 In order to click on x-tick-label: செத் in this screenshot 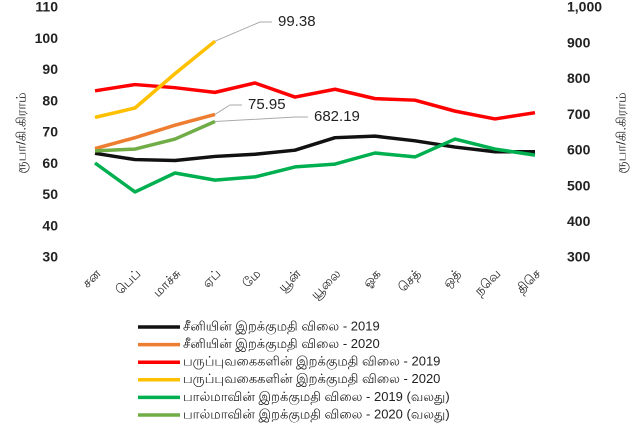, I will do `click(409, 280)`.